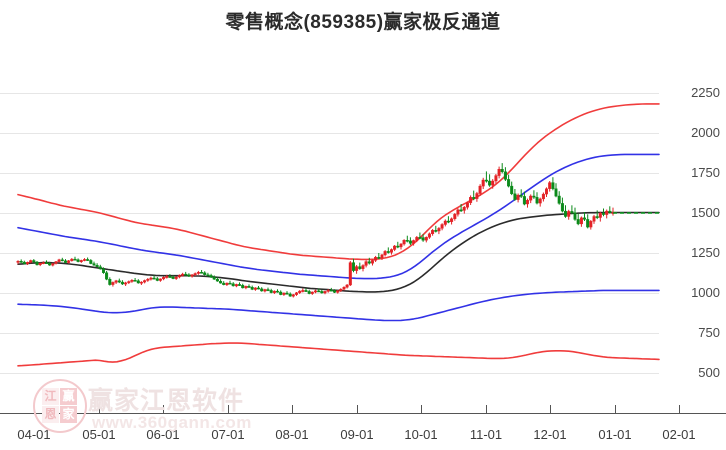 This screenshot has width=726, height=450. Describe the element at coordinates (705, 212) in the screenshot. I see `y-tick-1500: 1500` at that location.